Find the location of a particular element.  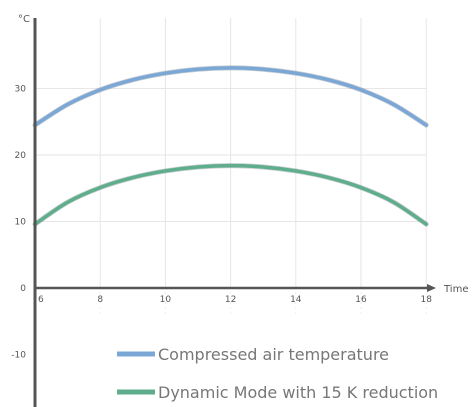

x-tick-label: 16 is located at coordinates (361, 300).